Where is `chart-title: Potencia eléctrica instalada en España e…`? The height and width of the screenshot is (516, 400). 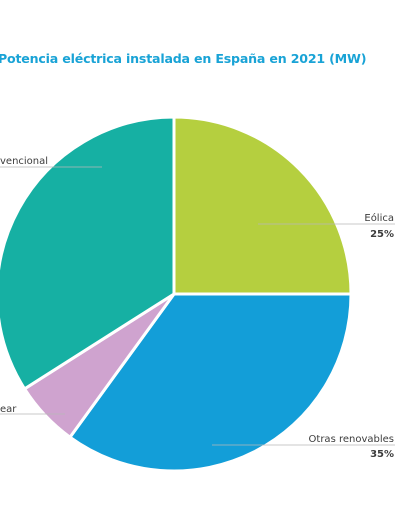
chart-title: Potencia eléctrica instalada en España e… is located at coordinates (183, 58).